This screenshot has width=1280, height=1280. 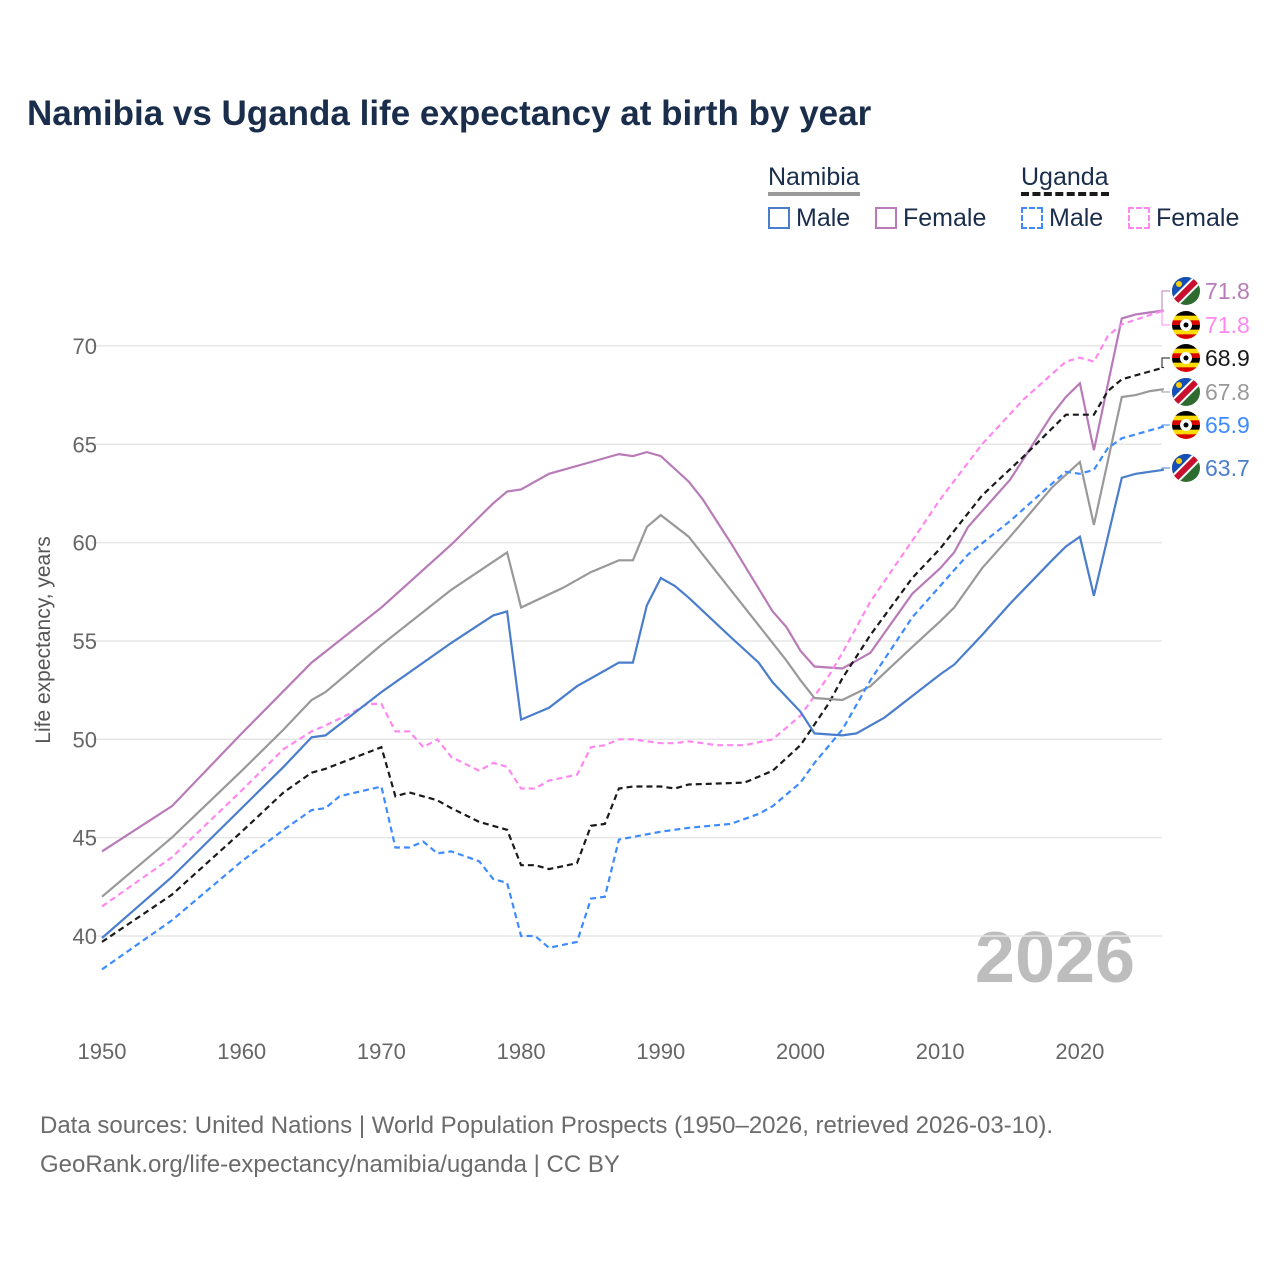 What do you see at coordinates (660, 1051) in the screenshot?
I see `x-tick-label: 1990` at bounding box center [660, 1051].